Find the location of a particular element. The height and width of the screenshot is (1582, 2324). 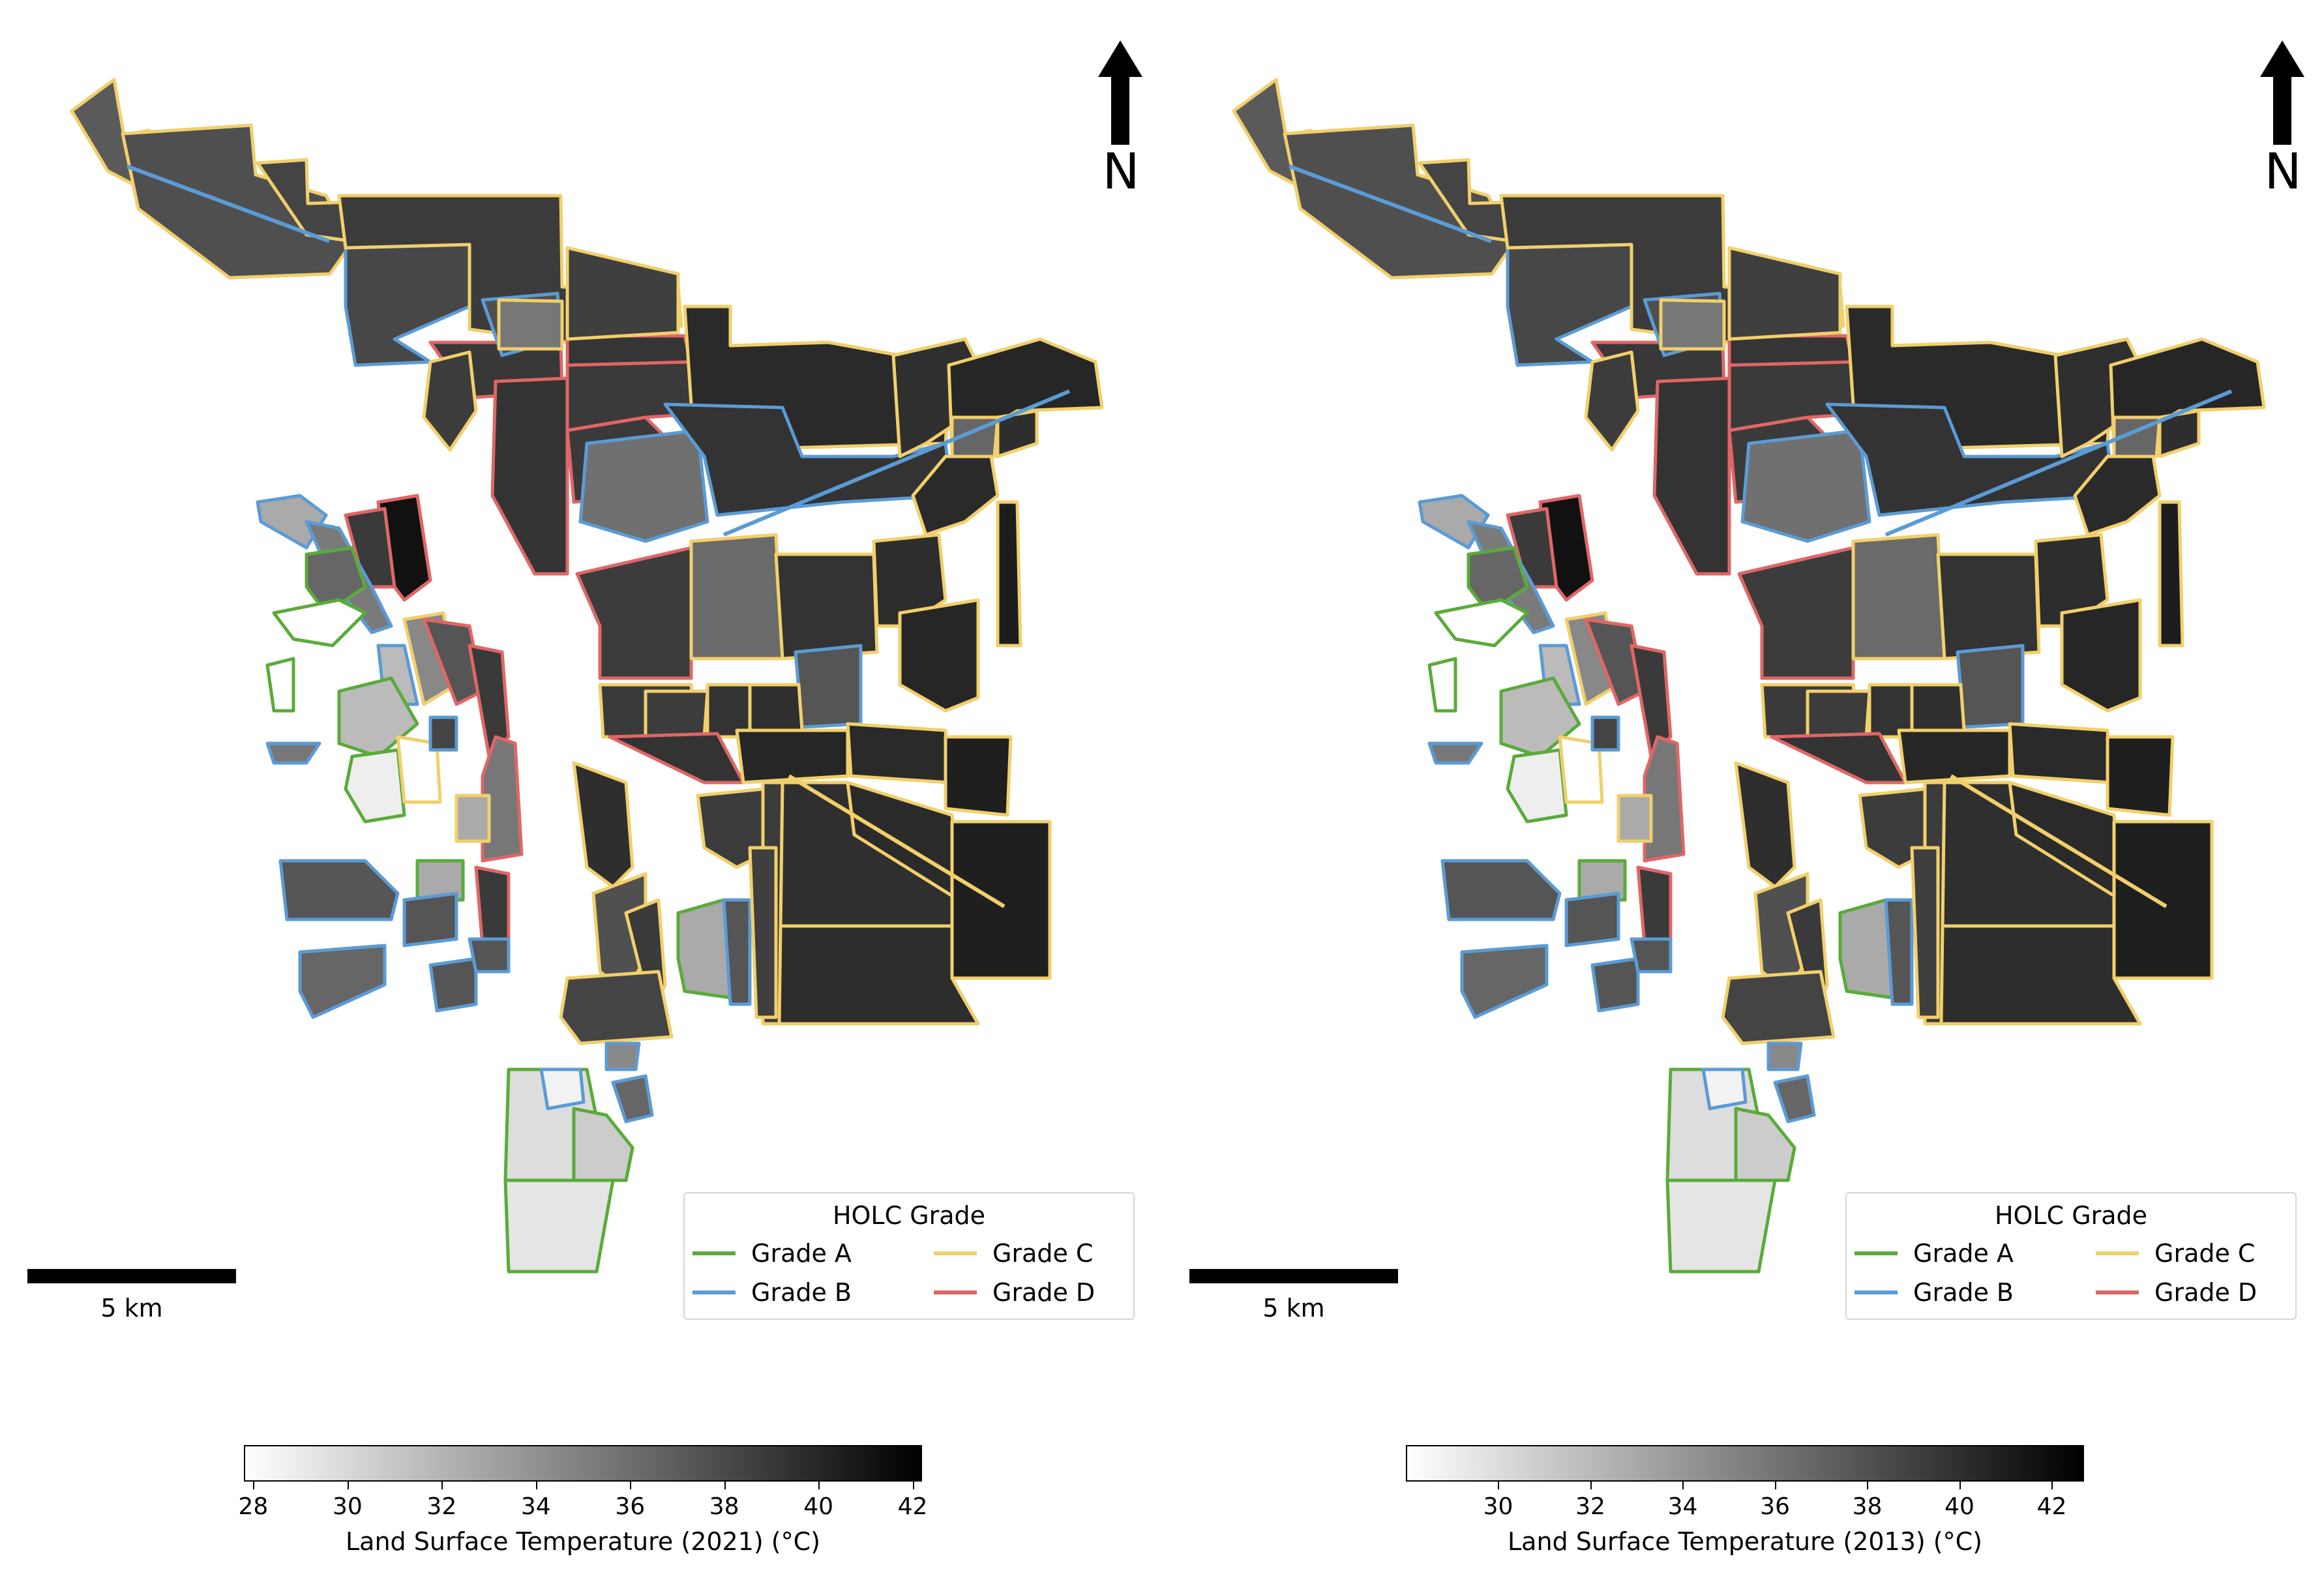

colorbar-tick-label: 40 is located at coordinates (818, 1506).